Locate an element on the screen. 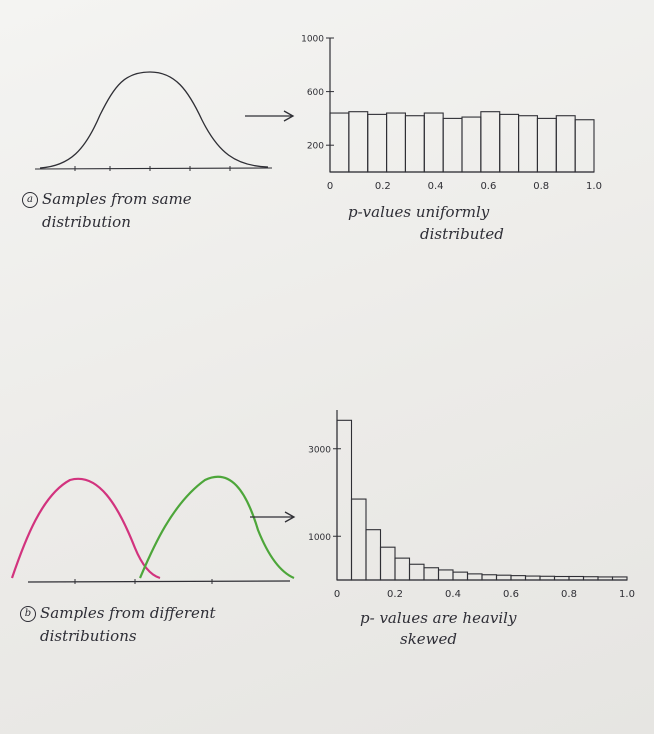 This screenshot has width=654, height=734. panel-a-bell-curve is located at coordinates (153, 121).